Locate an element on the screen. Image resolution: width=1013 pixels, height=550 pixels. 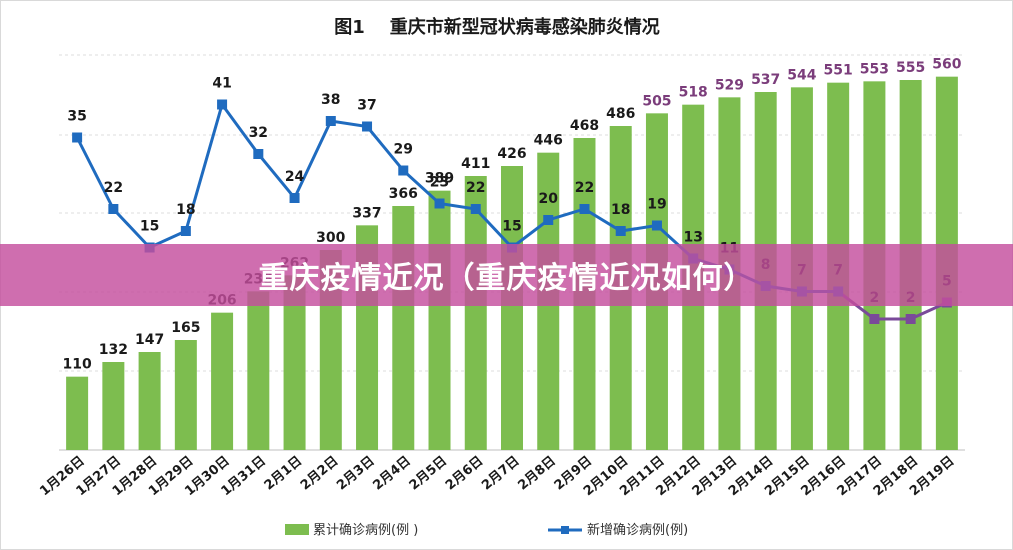
legend-label-cumulative: 累计确诊病例(例 ) is located at coordinates (365, 530).